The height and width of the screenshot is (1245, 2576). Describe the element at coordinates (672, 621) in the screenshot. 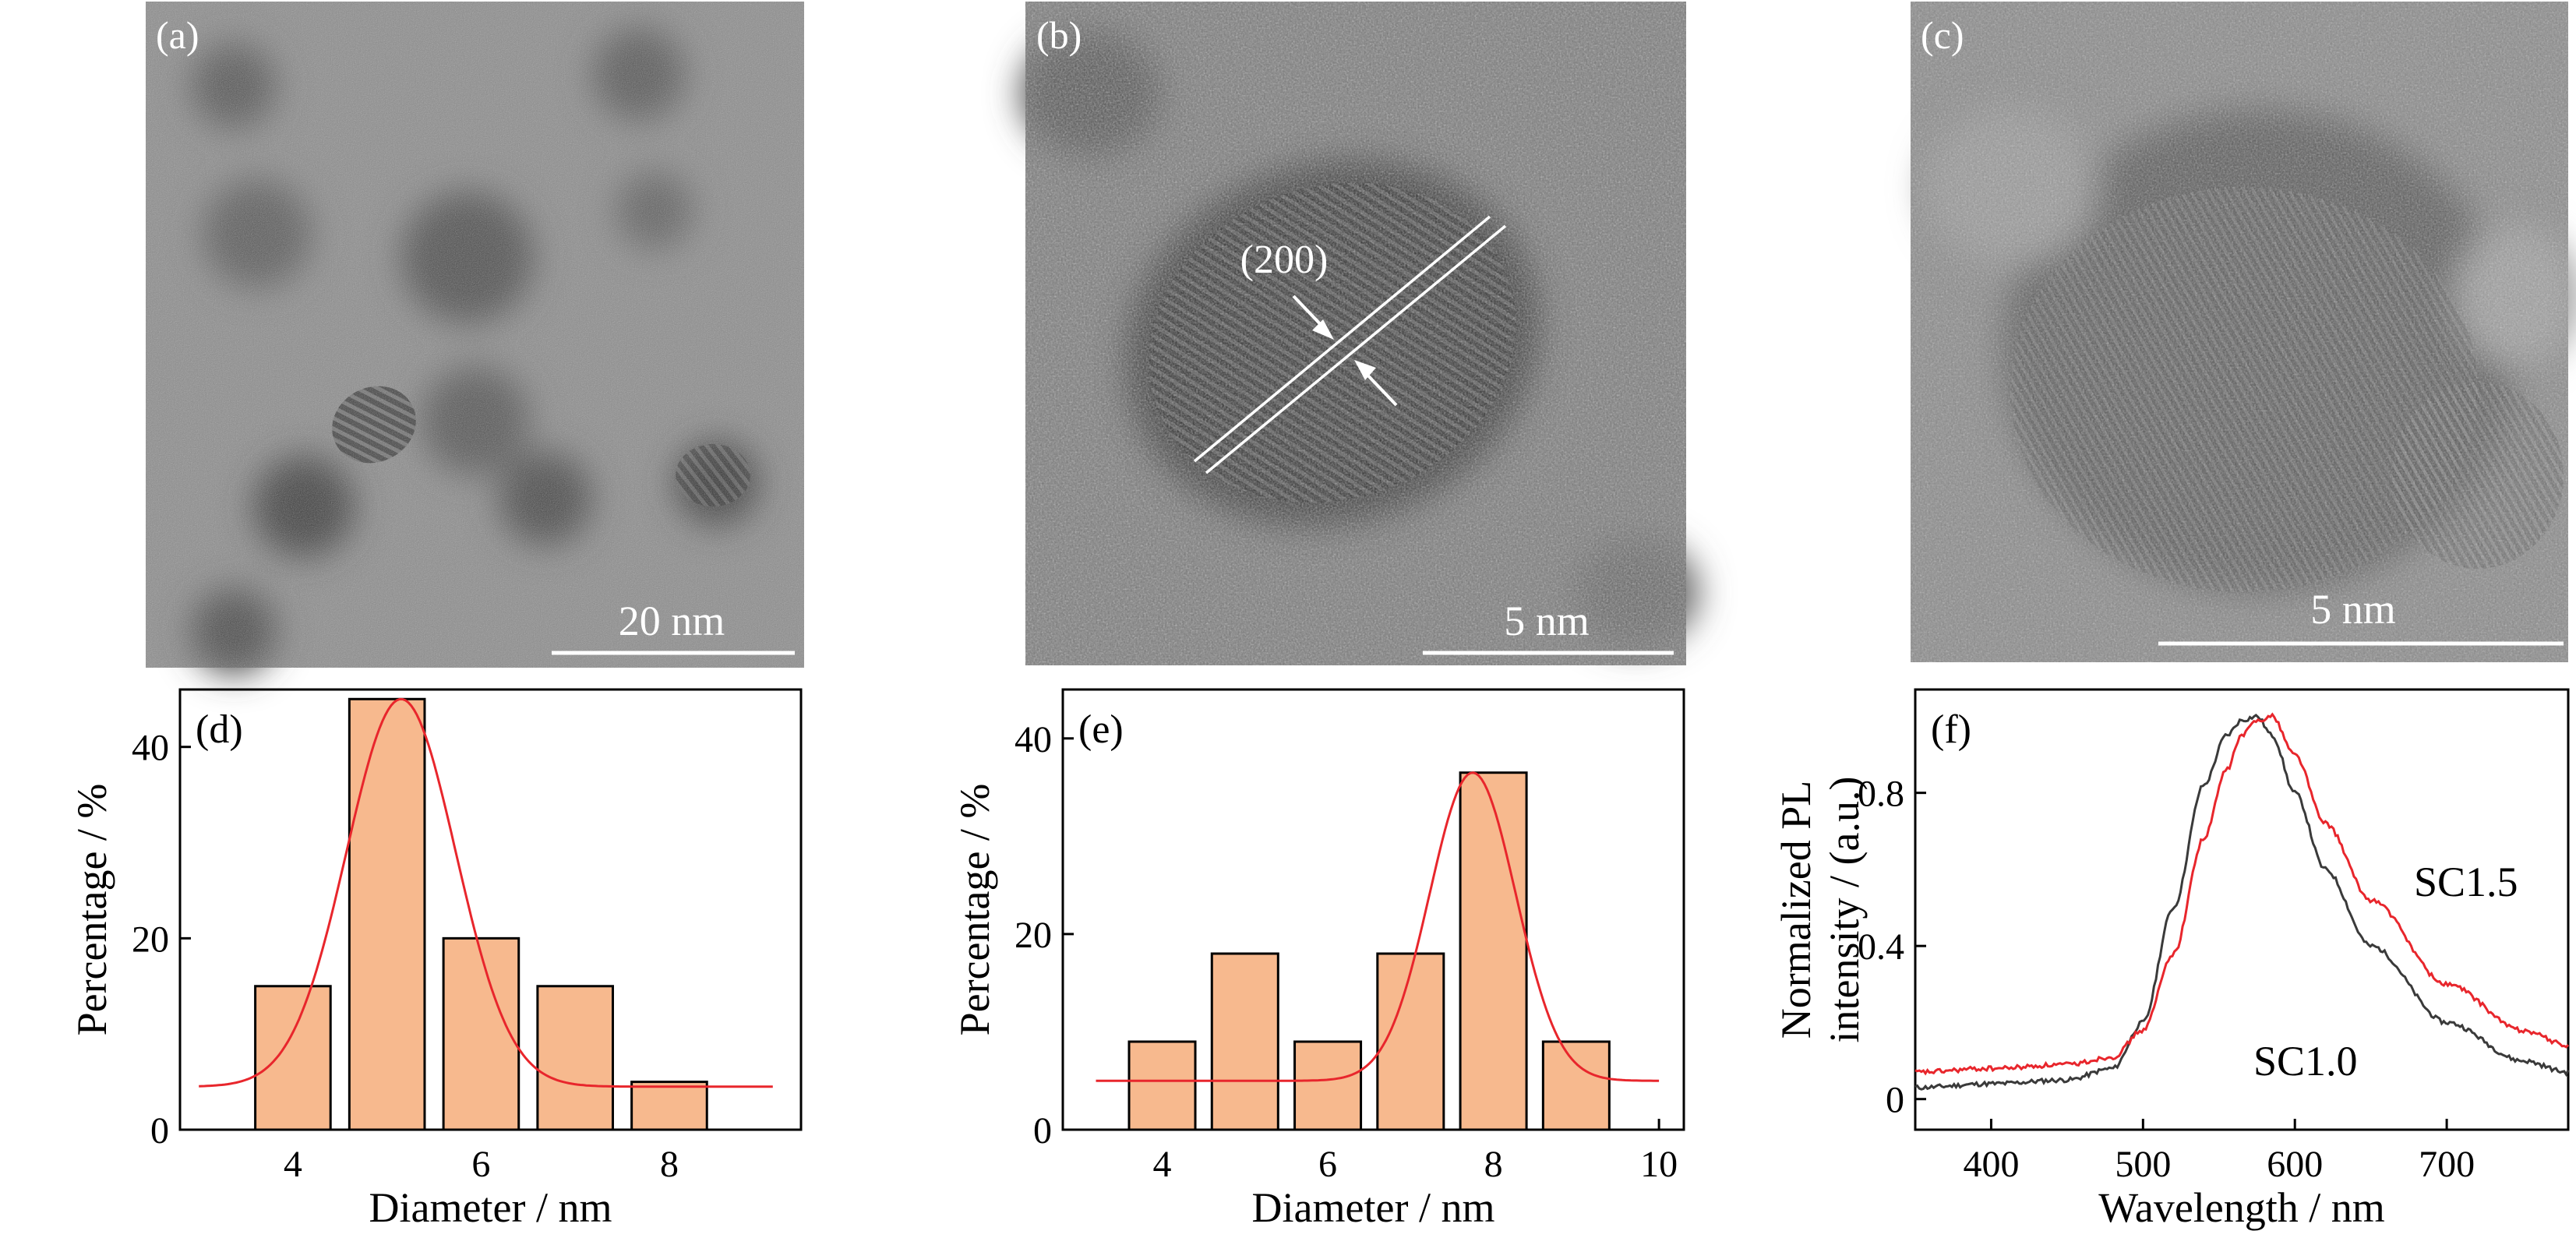

I see `scale-label-a: 20 nm` at that location.